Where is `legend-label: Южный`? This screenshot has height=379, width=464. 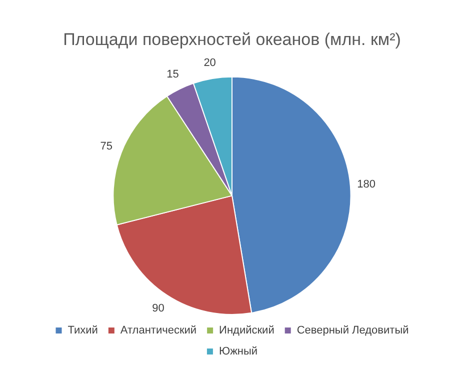
legend-label: Южный is located at coordinates (238, 352).